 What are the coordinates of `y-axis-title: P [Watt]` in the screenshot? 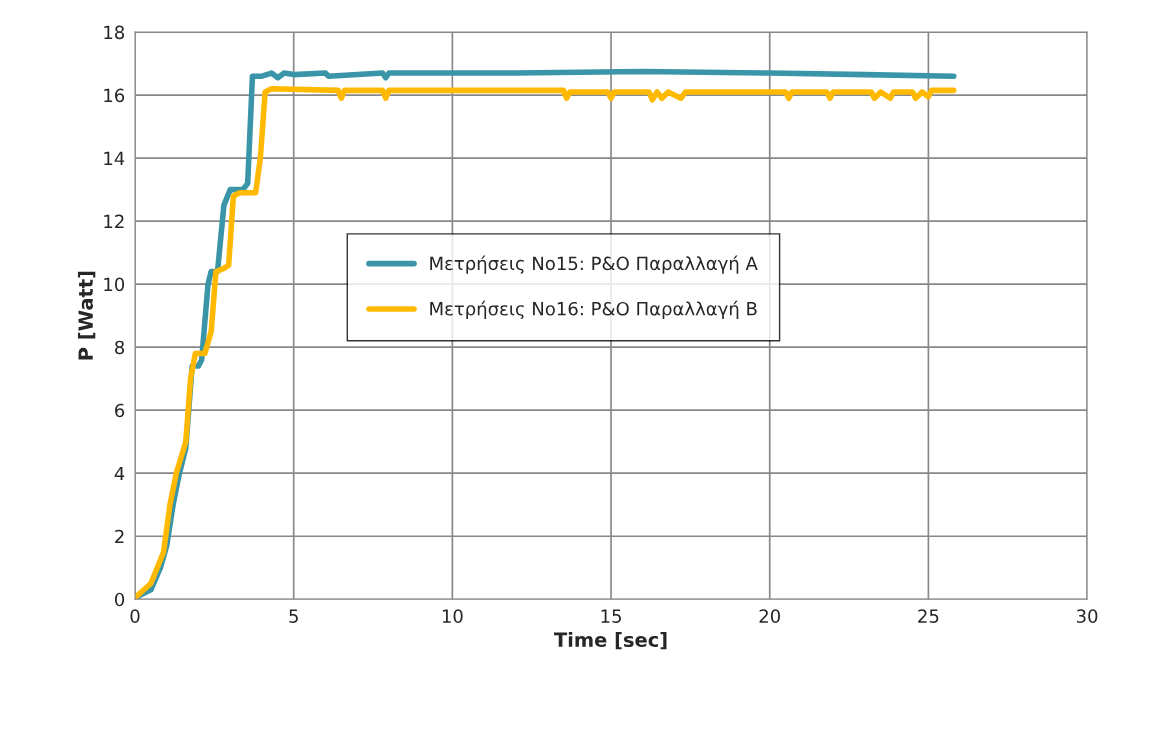 It's located at (86, 315).